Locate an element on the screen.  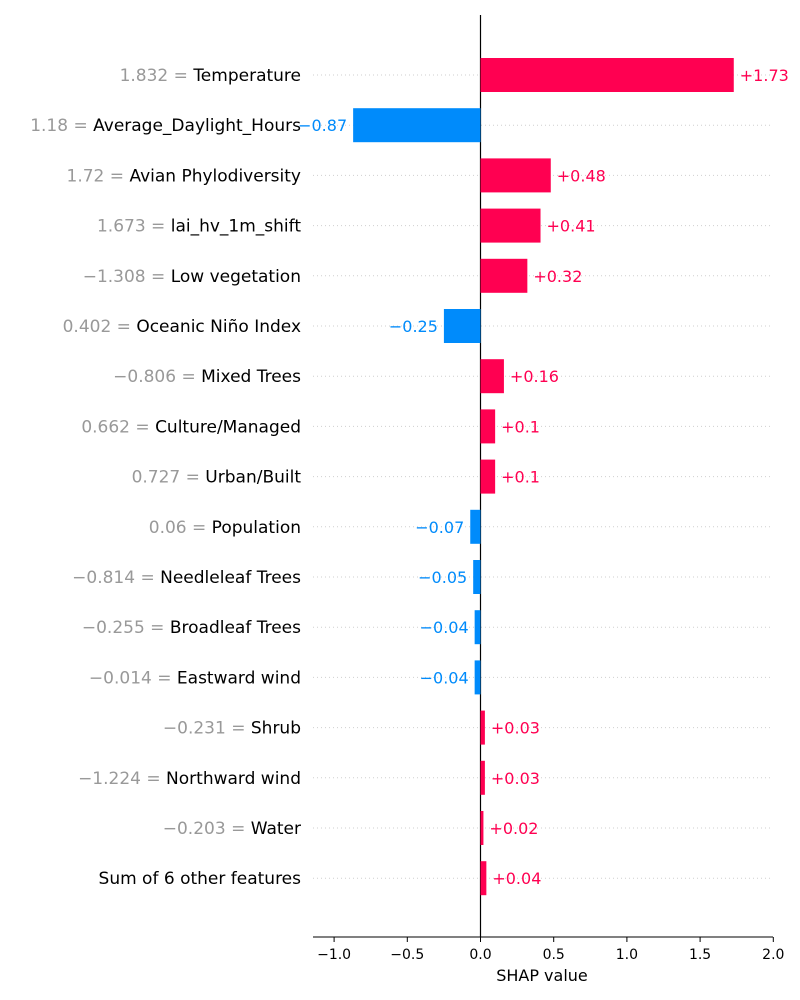
feature-label: 0.402 = Oceanic Niño Index is located at coordinates (182, 327).